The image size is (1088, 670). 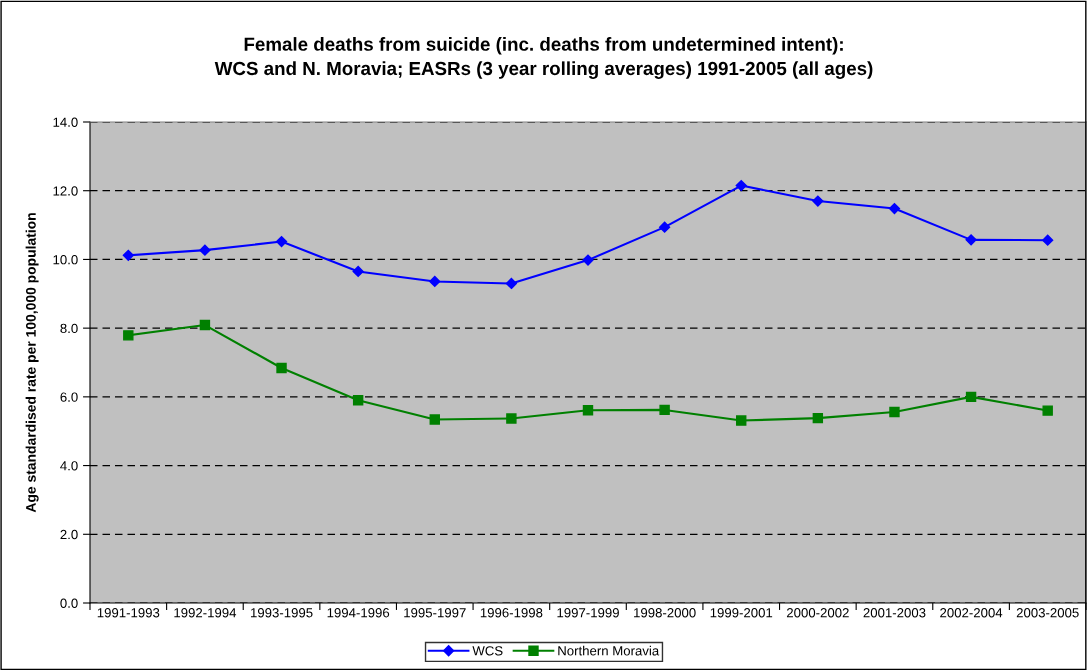 What do you see at coordinates (69, 397) in the screenshot?
I see `y-tick-label: 6.0` at bounding box center [69, 397].